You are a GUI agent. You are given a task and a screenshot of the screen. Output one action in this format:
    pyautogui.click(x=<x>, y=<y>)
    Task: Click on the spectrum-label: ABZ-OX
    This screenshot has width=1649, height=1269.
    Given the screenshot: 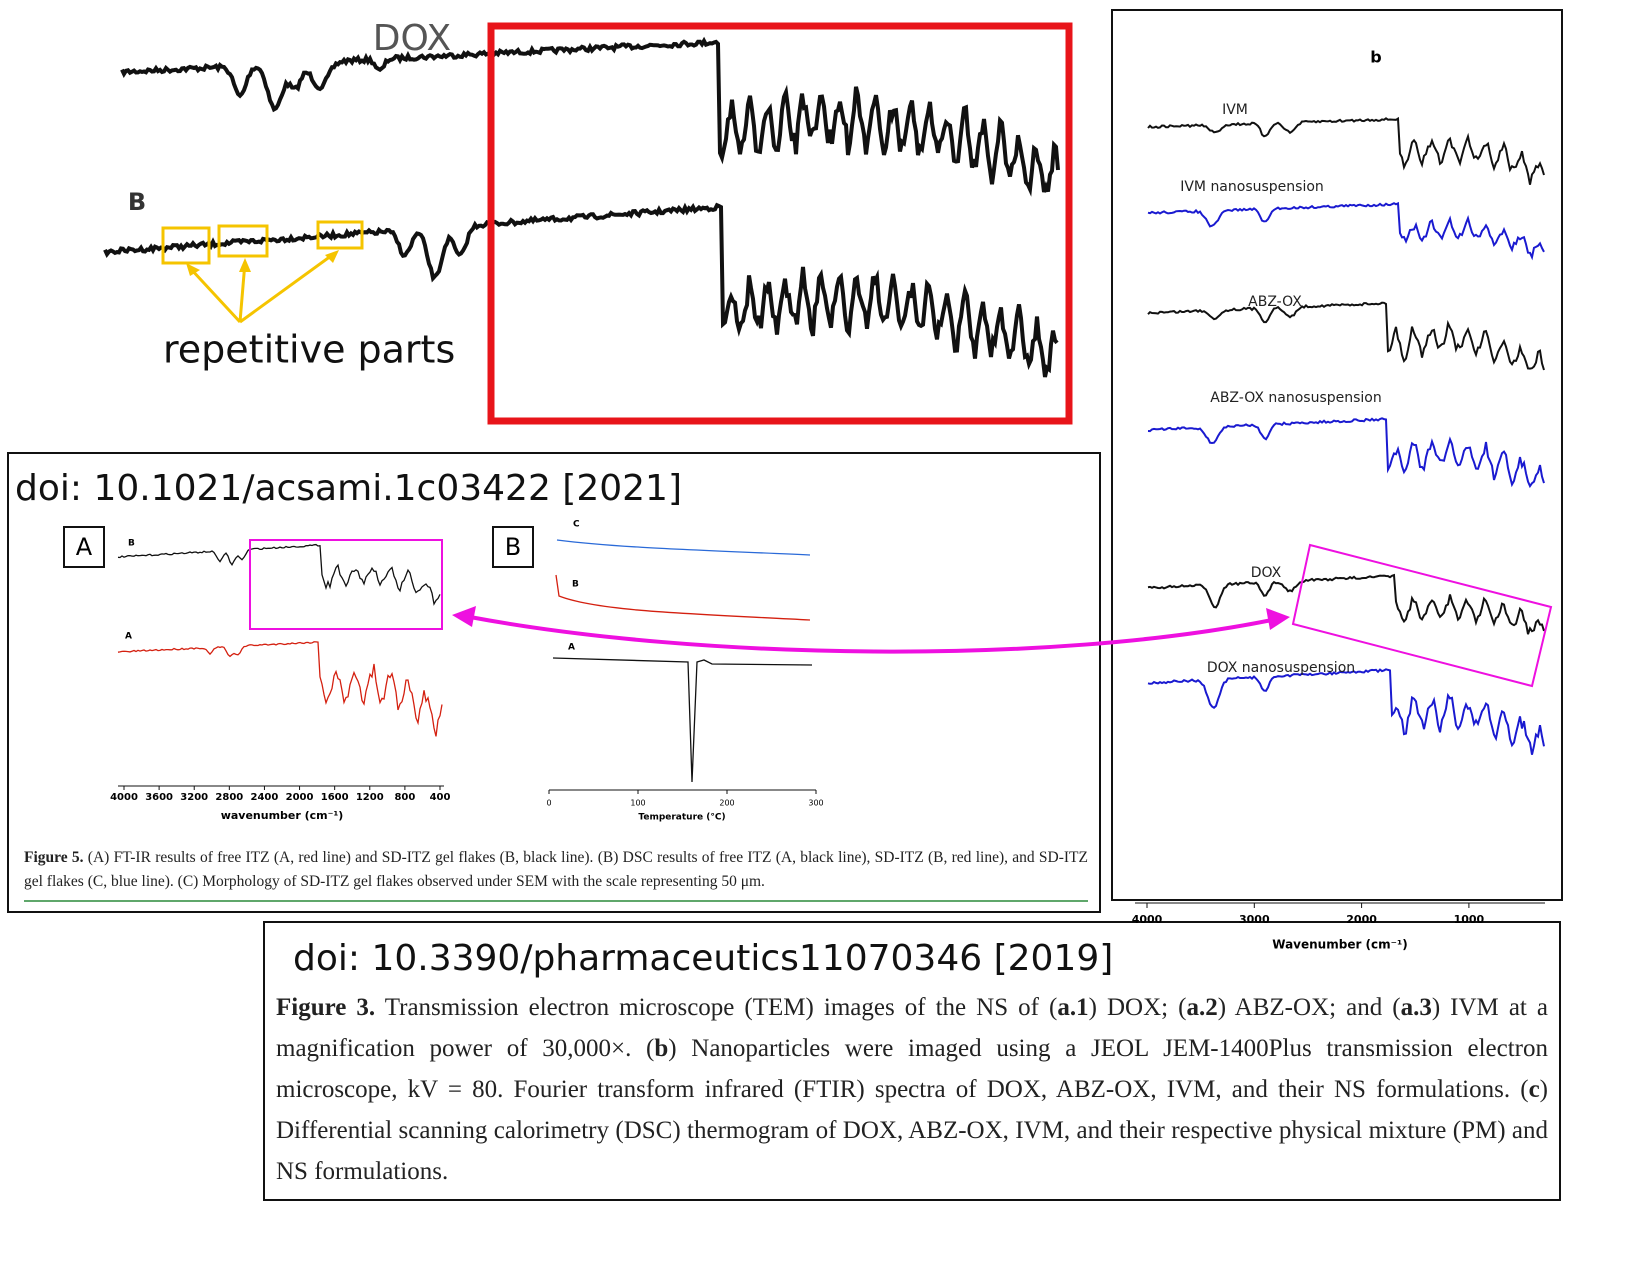 What is the action you would take?
    pyautogui.click(x=1275, y=302)
    